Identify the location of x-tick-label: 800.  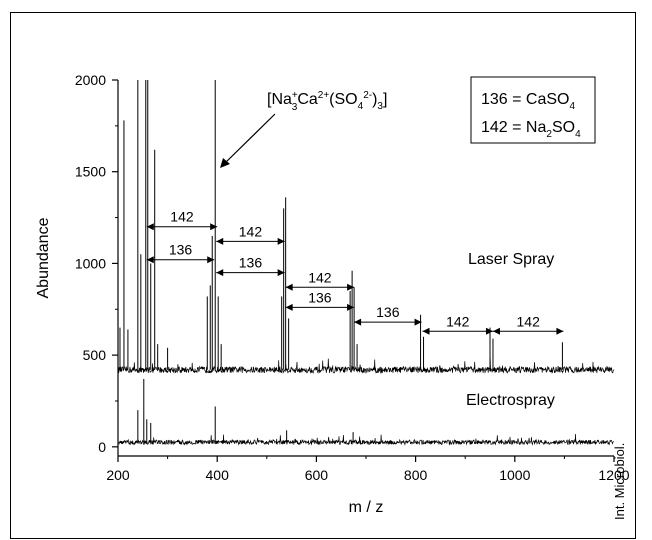
(416, 475).